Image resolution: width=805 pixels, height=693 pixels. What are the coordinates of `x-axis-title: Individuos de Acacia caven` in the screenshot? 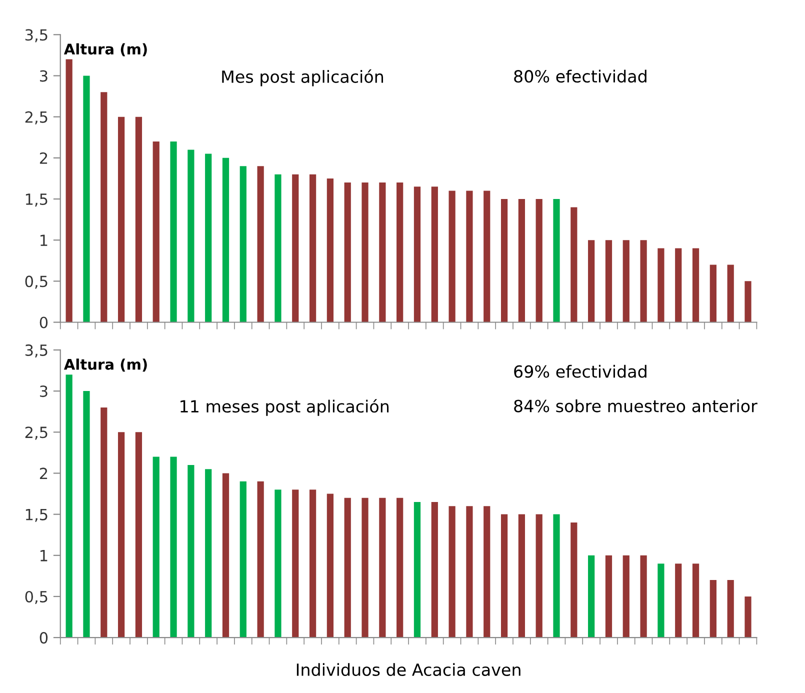 It's located at (408, 669).